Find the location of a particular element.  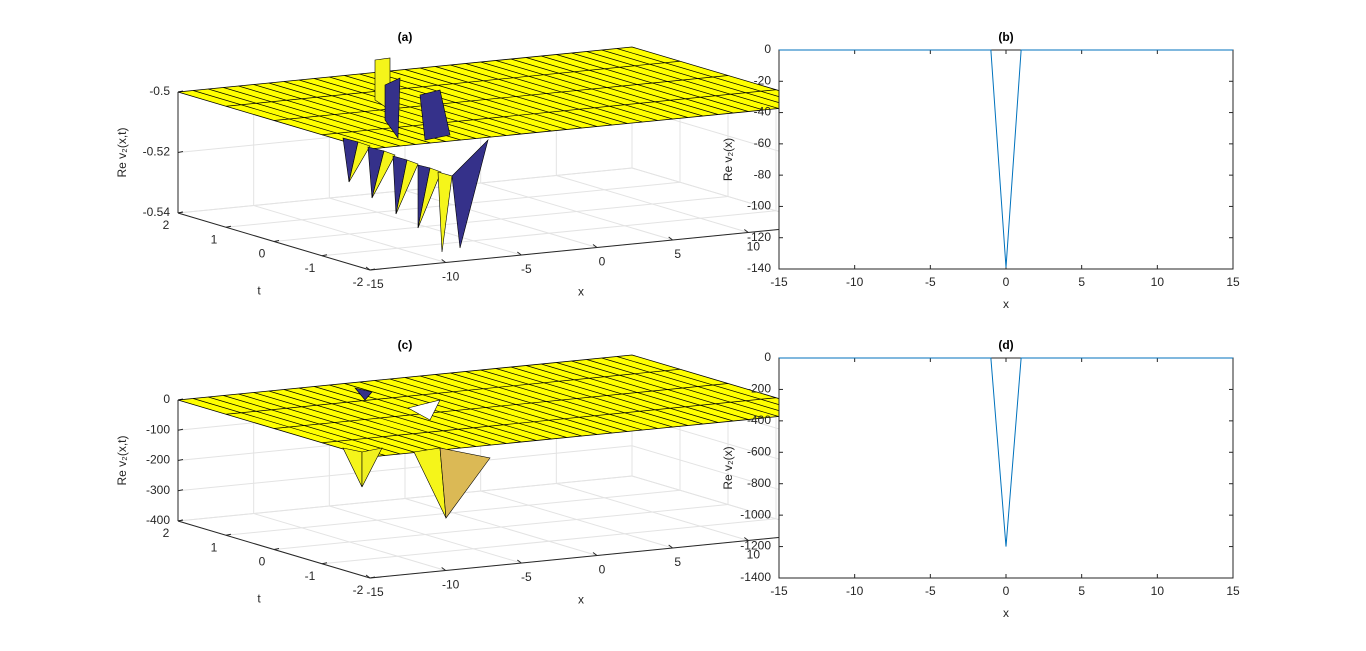

y-tick-label: 2 is located at coordinates (166, 533).